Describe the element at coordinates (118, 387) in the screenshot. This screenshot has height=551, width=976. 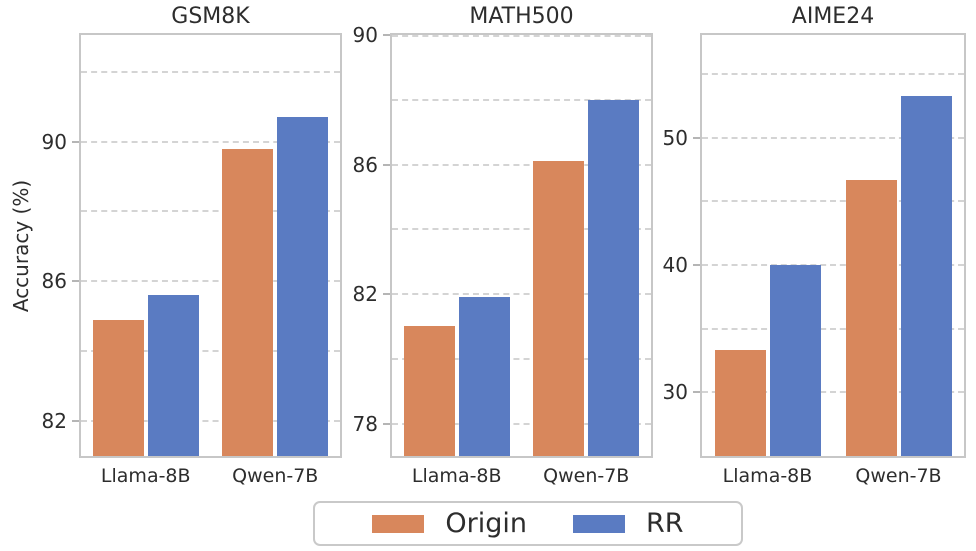
I see `bar-gsm8k-llama-8b-origin` at that location.